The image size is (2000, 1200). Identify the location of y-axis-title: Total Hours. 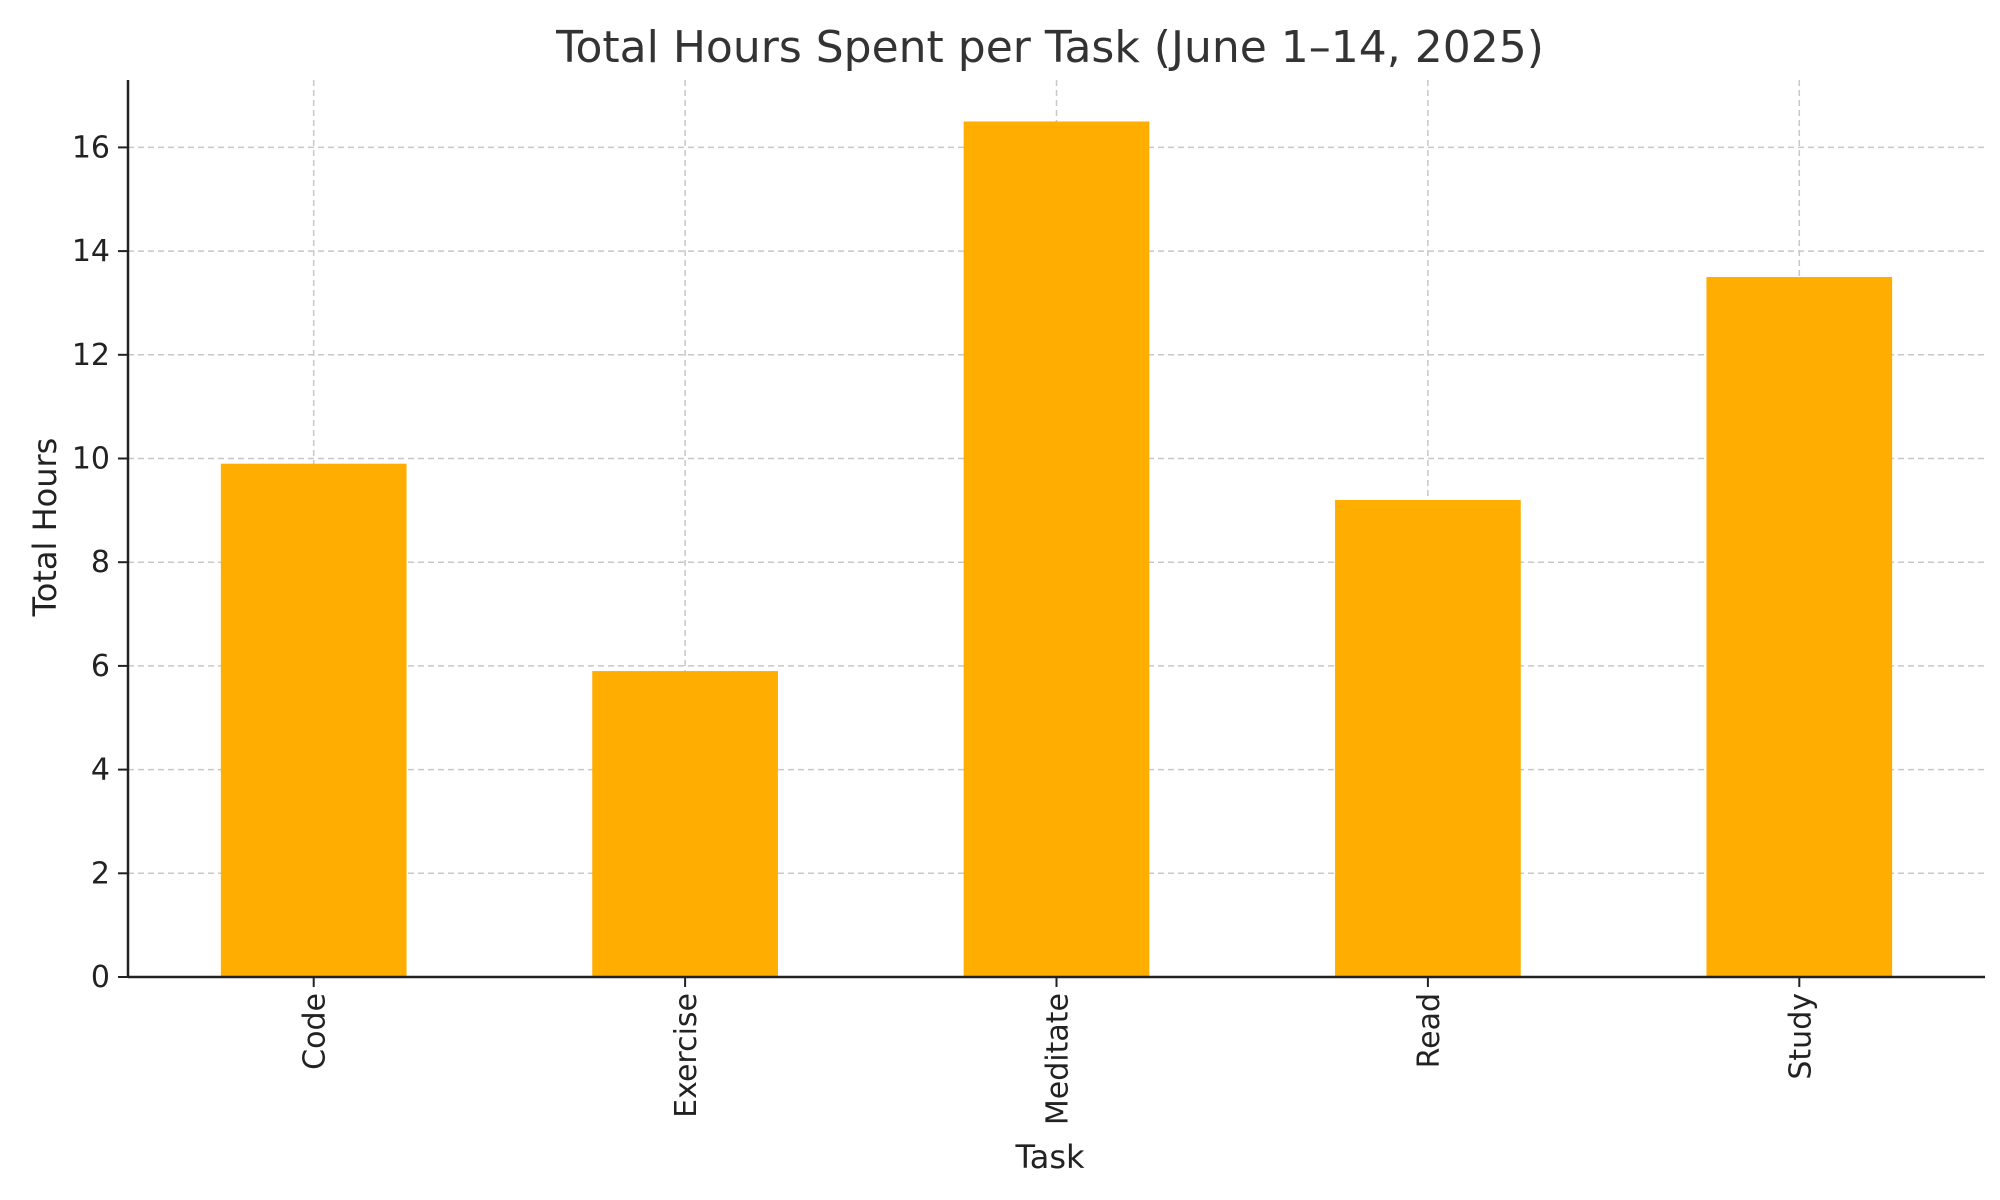
(45, 528).